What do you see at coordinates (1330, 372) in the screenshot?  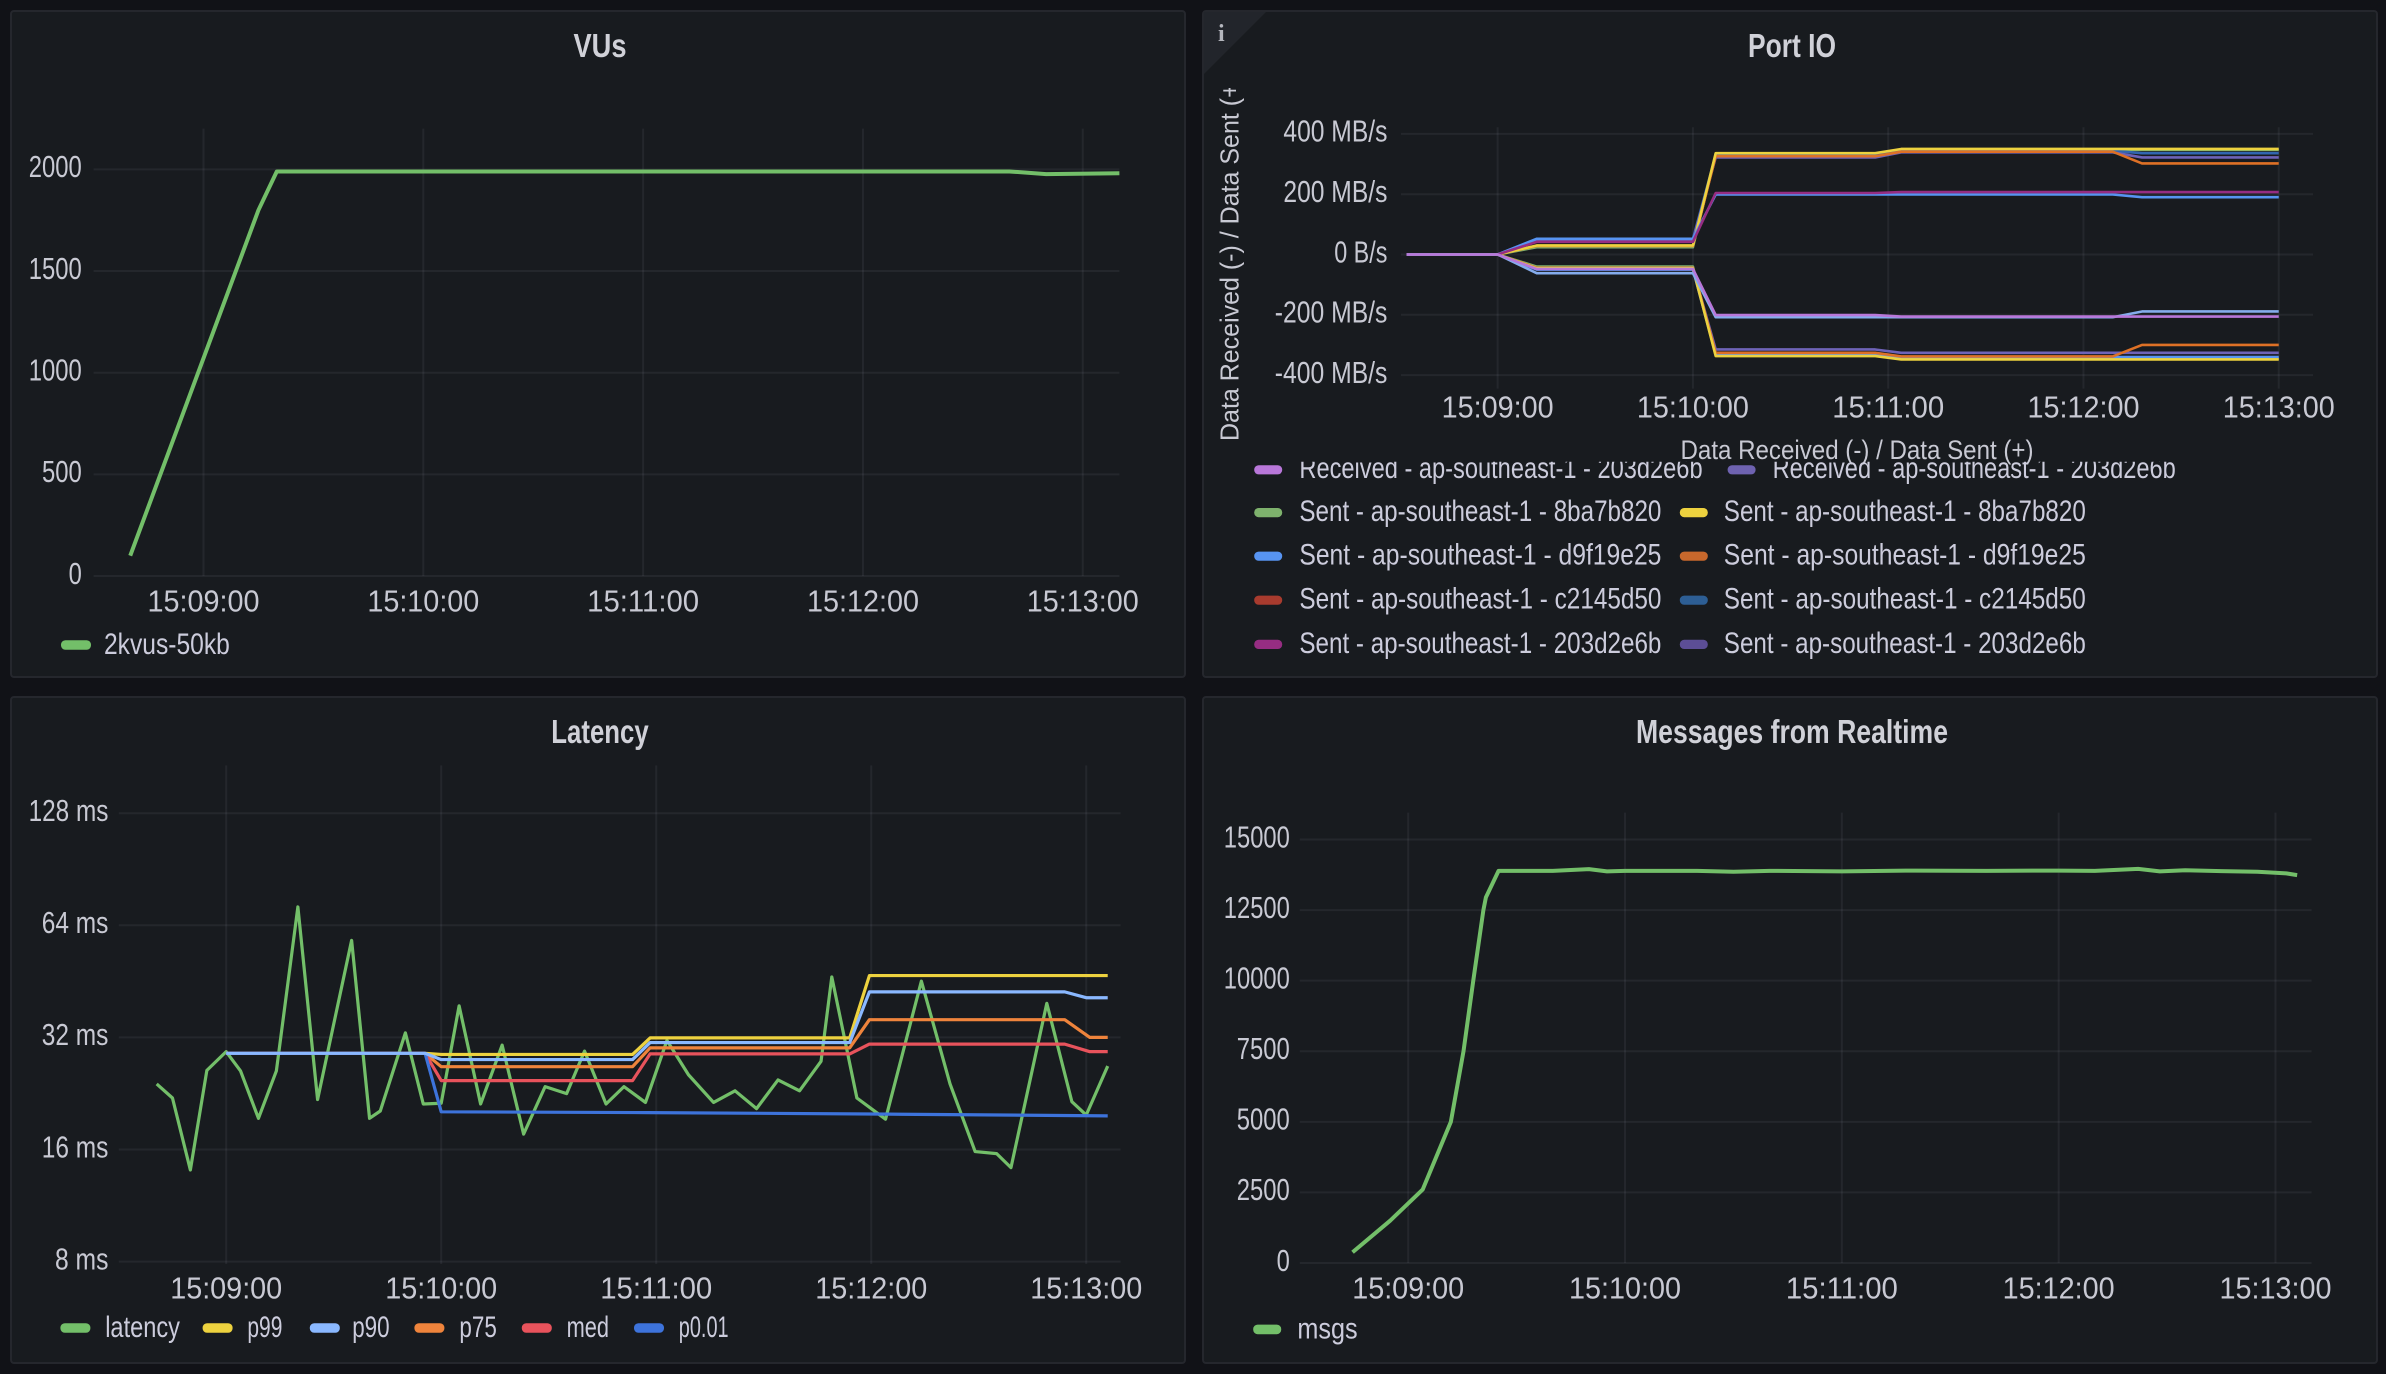 I see `svg-text: -400 MB/s` at bounding box center [1330, 372].